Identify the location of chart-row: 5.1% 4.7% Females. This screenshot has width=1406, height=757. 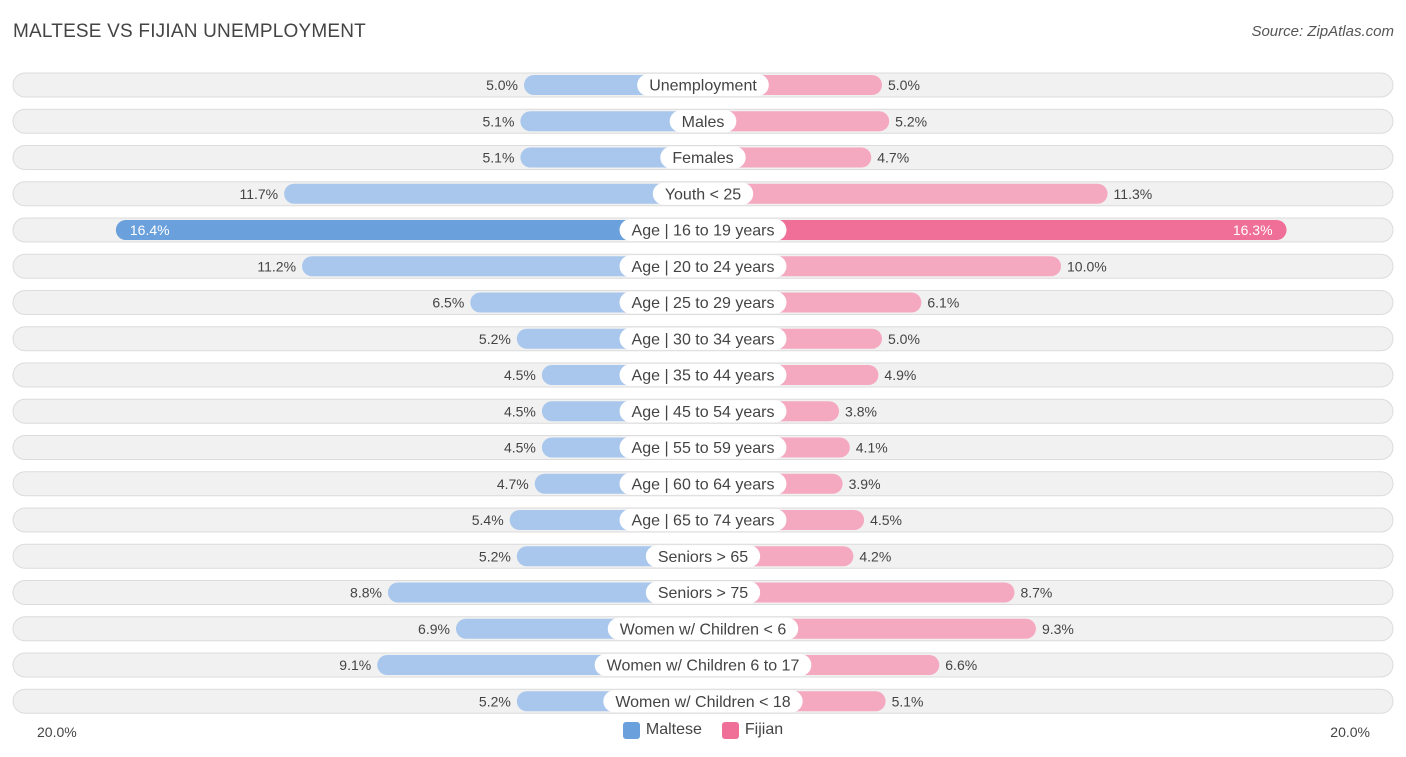
(703, 157).